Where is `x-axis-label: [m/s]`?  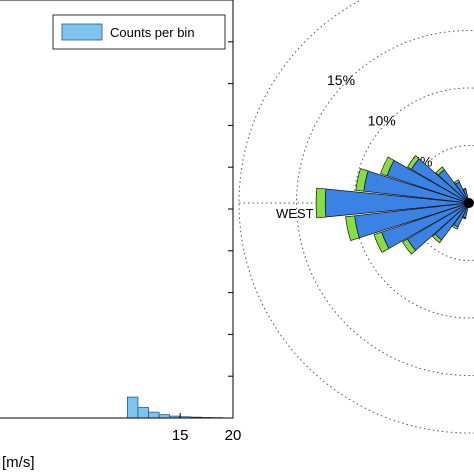 x-axis-label: [m/s] is located at coordinates (18, 462).